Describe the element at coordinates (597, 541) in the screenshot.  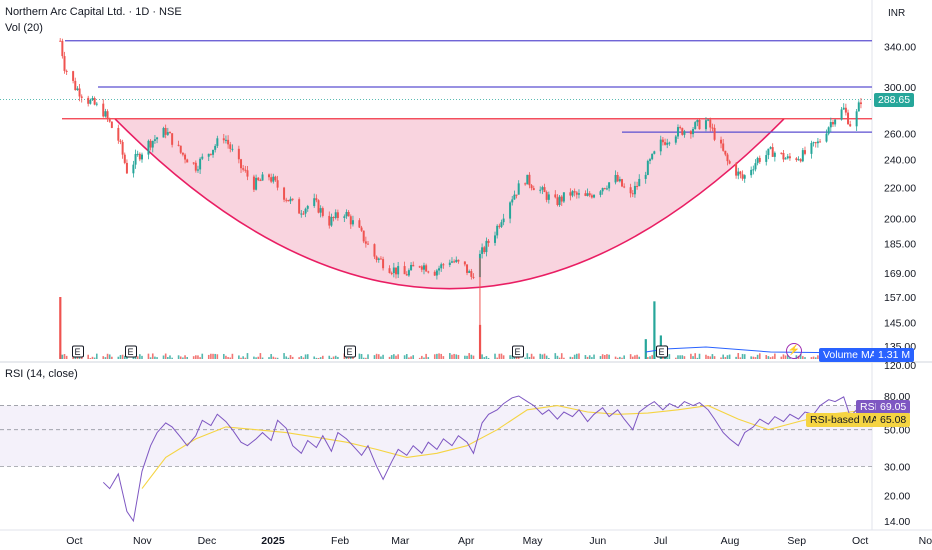
I see `time-axis-tick: Jun` at that location.